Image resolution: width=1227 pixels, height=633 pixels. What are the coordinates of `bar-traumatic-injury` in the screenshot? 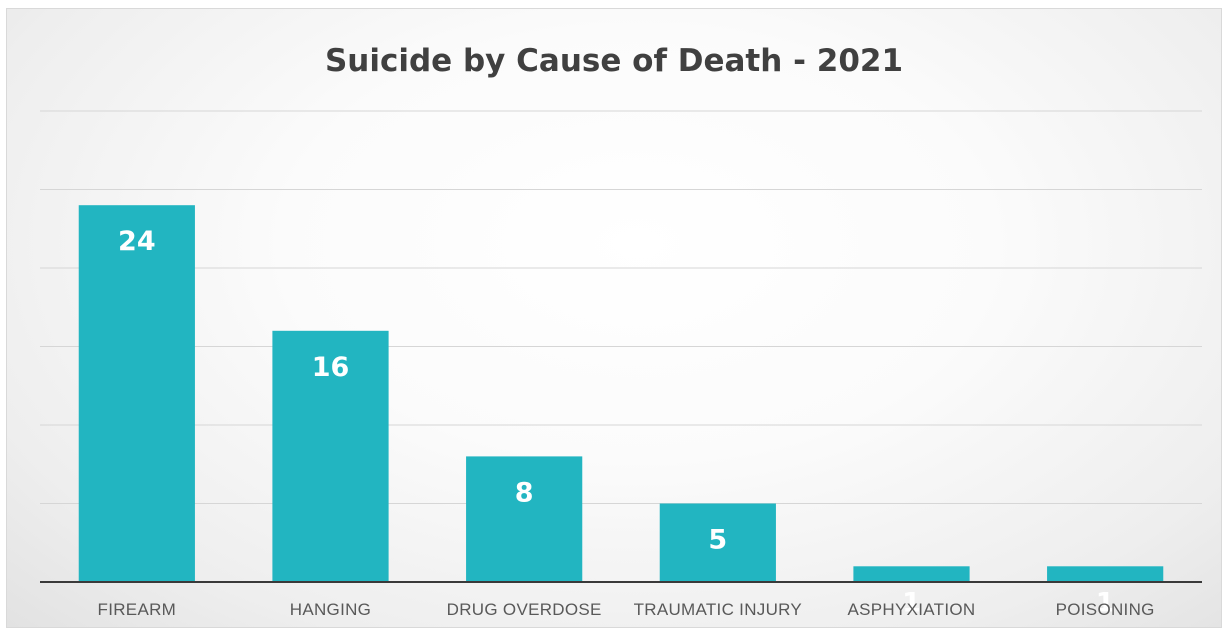 It's located at (717, 542).